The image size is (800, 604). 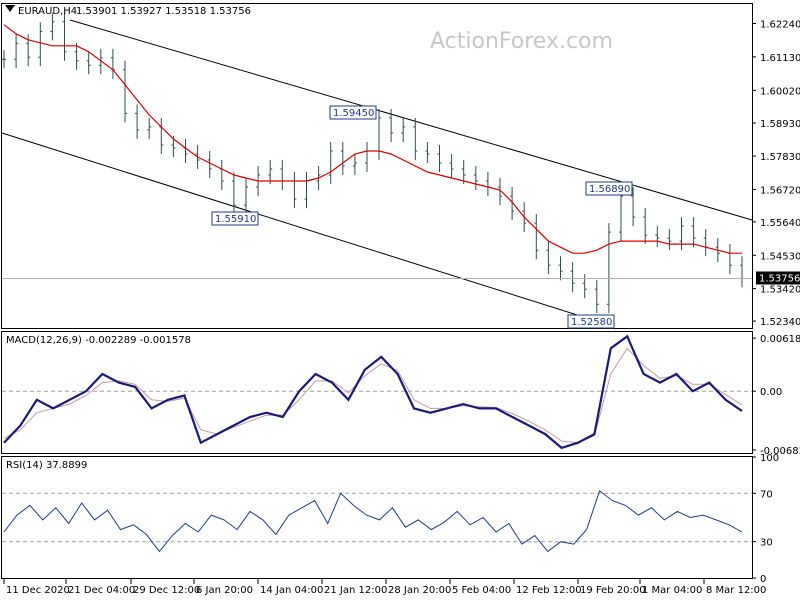 I want to click on macd-axis-label: 0.00, so click(x=771, y=392).